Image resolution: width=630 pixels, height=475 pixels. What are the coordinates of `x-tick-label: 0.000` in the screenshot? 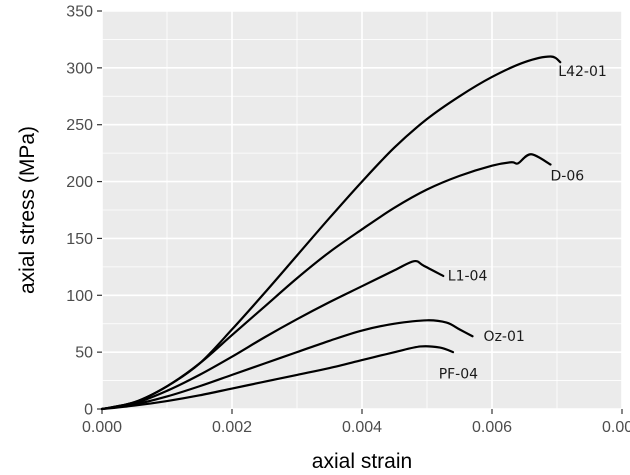 It's located at (102, 427).